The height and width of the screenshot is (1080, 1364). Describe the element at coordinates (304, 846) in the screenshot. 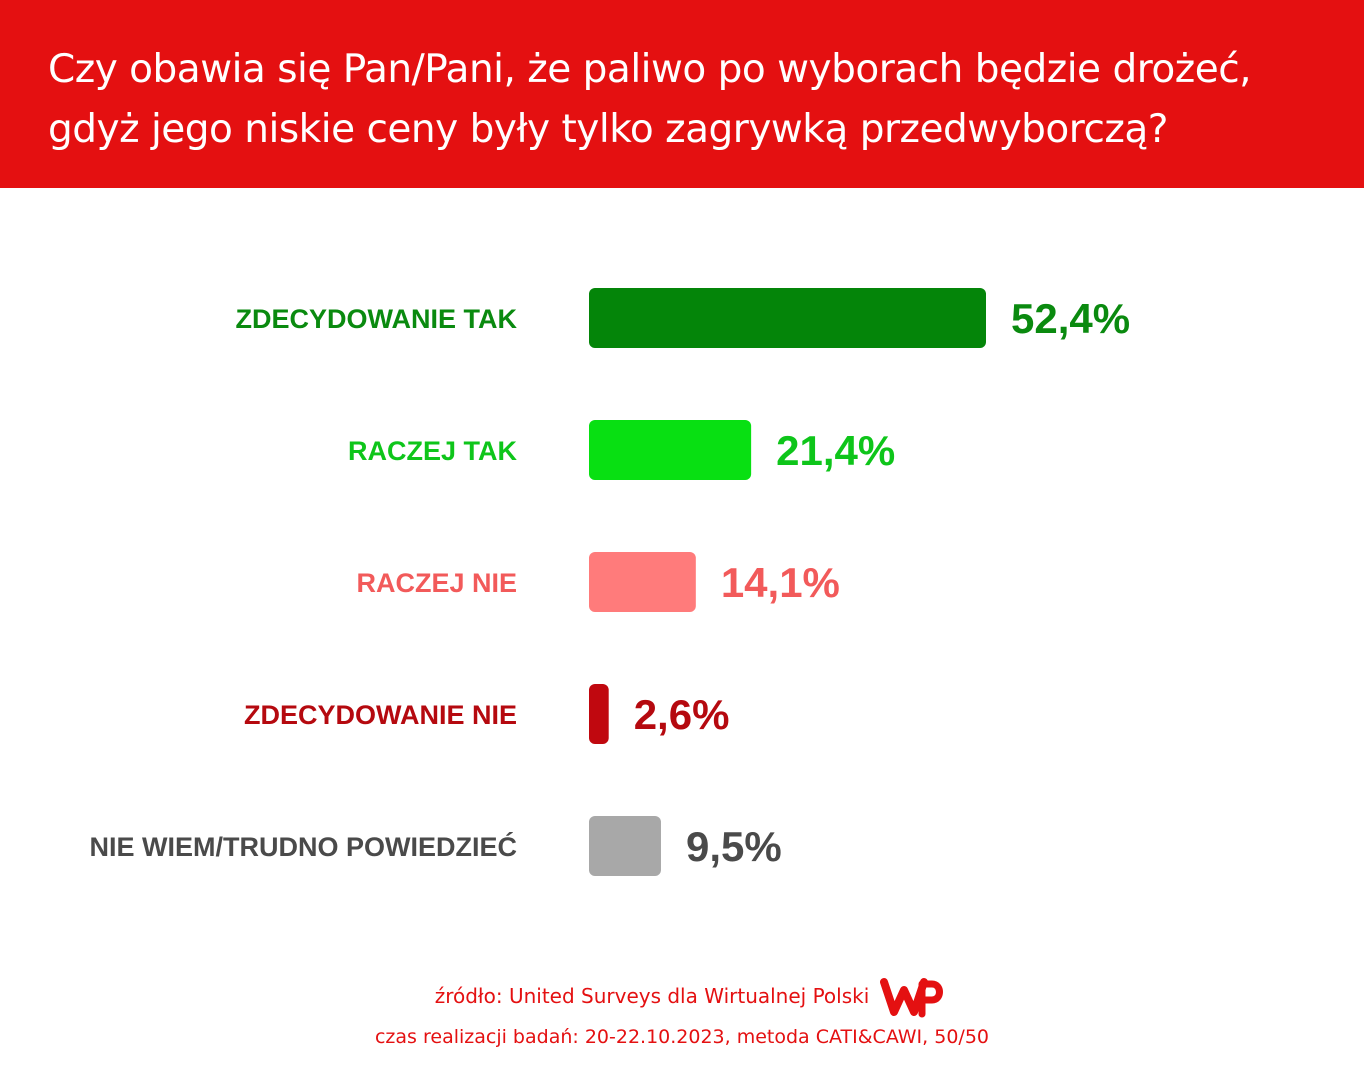

I see `category-label: NIE WIEM/TRUDNO POWIEDZIEĆ` at that location.